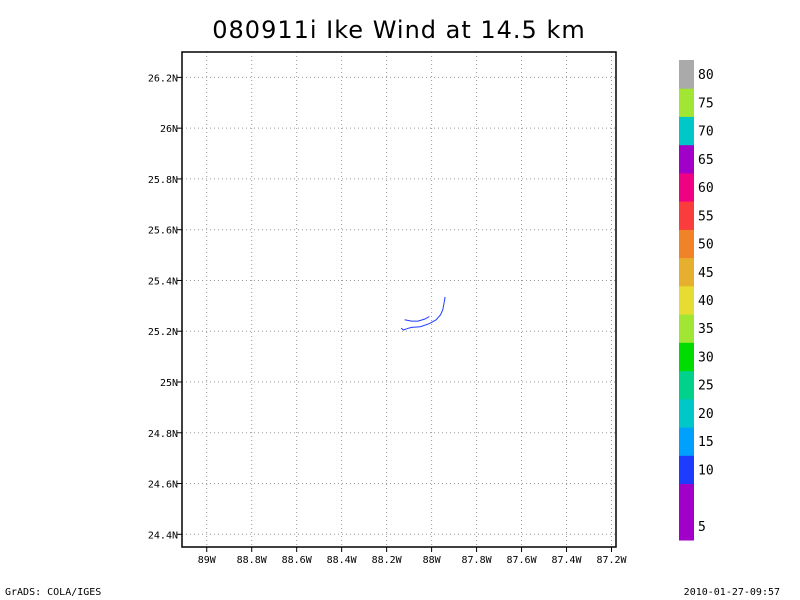  Describe the element at coordinates (706, 216) in the screenshot. I see `colorbar-label: 55` at that location.